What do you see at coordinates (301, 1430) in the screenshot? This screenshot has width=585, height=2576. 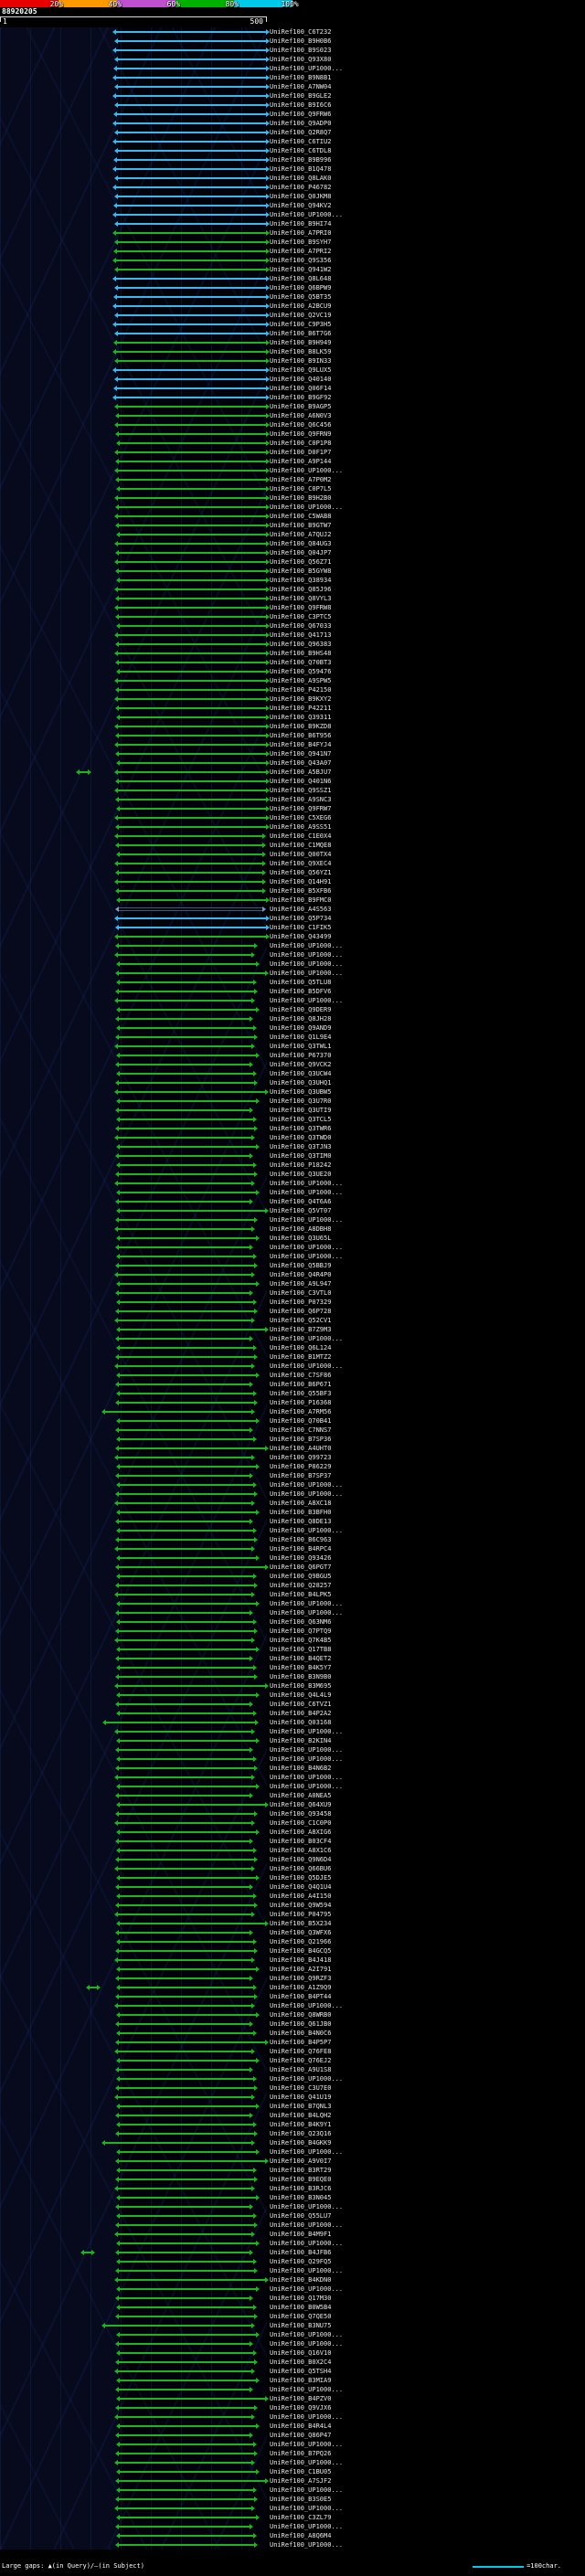 I see `hit-label: UniRef100_C7NNS7` at bounding box center [301, 1430].